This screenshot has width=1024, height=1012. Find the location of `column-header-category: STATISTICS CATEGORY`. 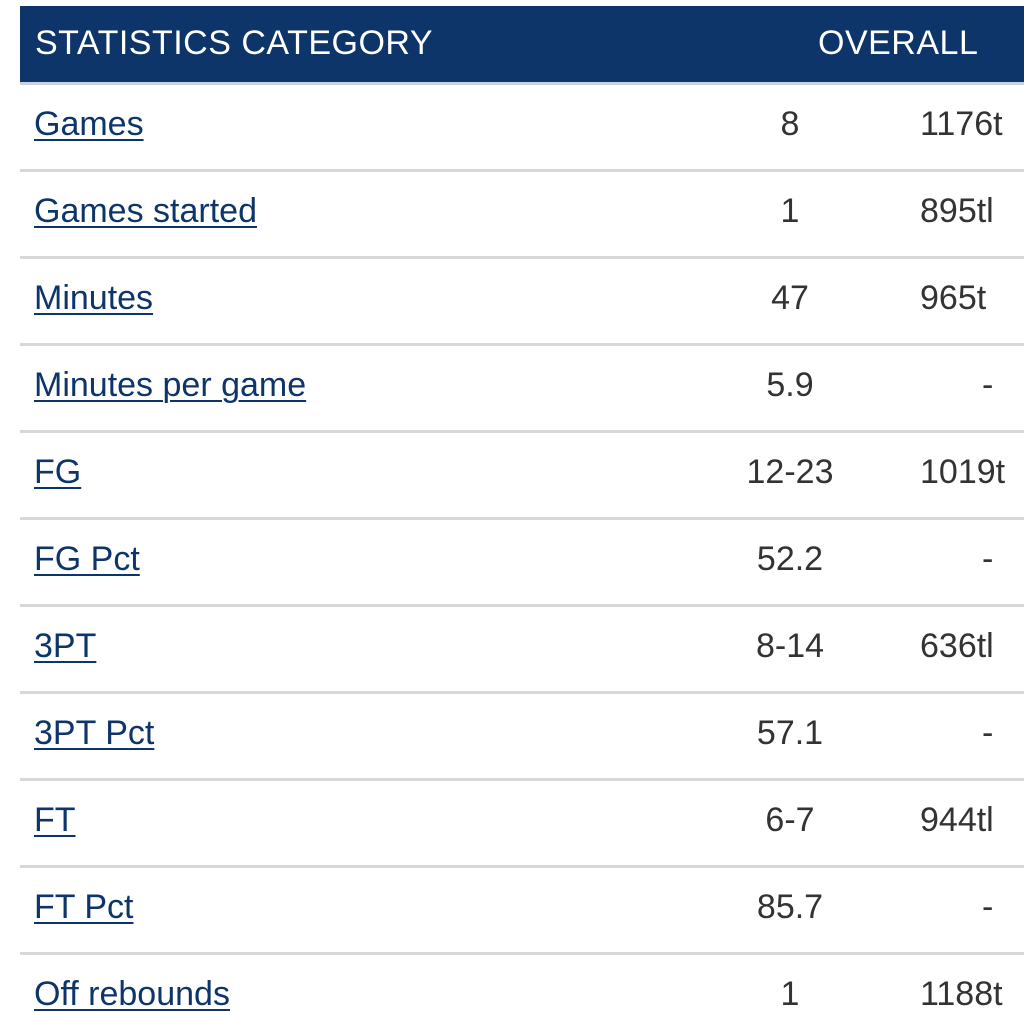

column-header-category: STATISTICS CATEGORY is located at coordinates (234, 43).